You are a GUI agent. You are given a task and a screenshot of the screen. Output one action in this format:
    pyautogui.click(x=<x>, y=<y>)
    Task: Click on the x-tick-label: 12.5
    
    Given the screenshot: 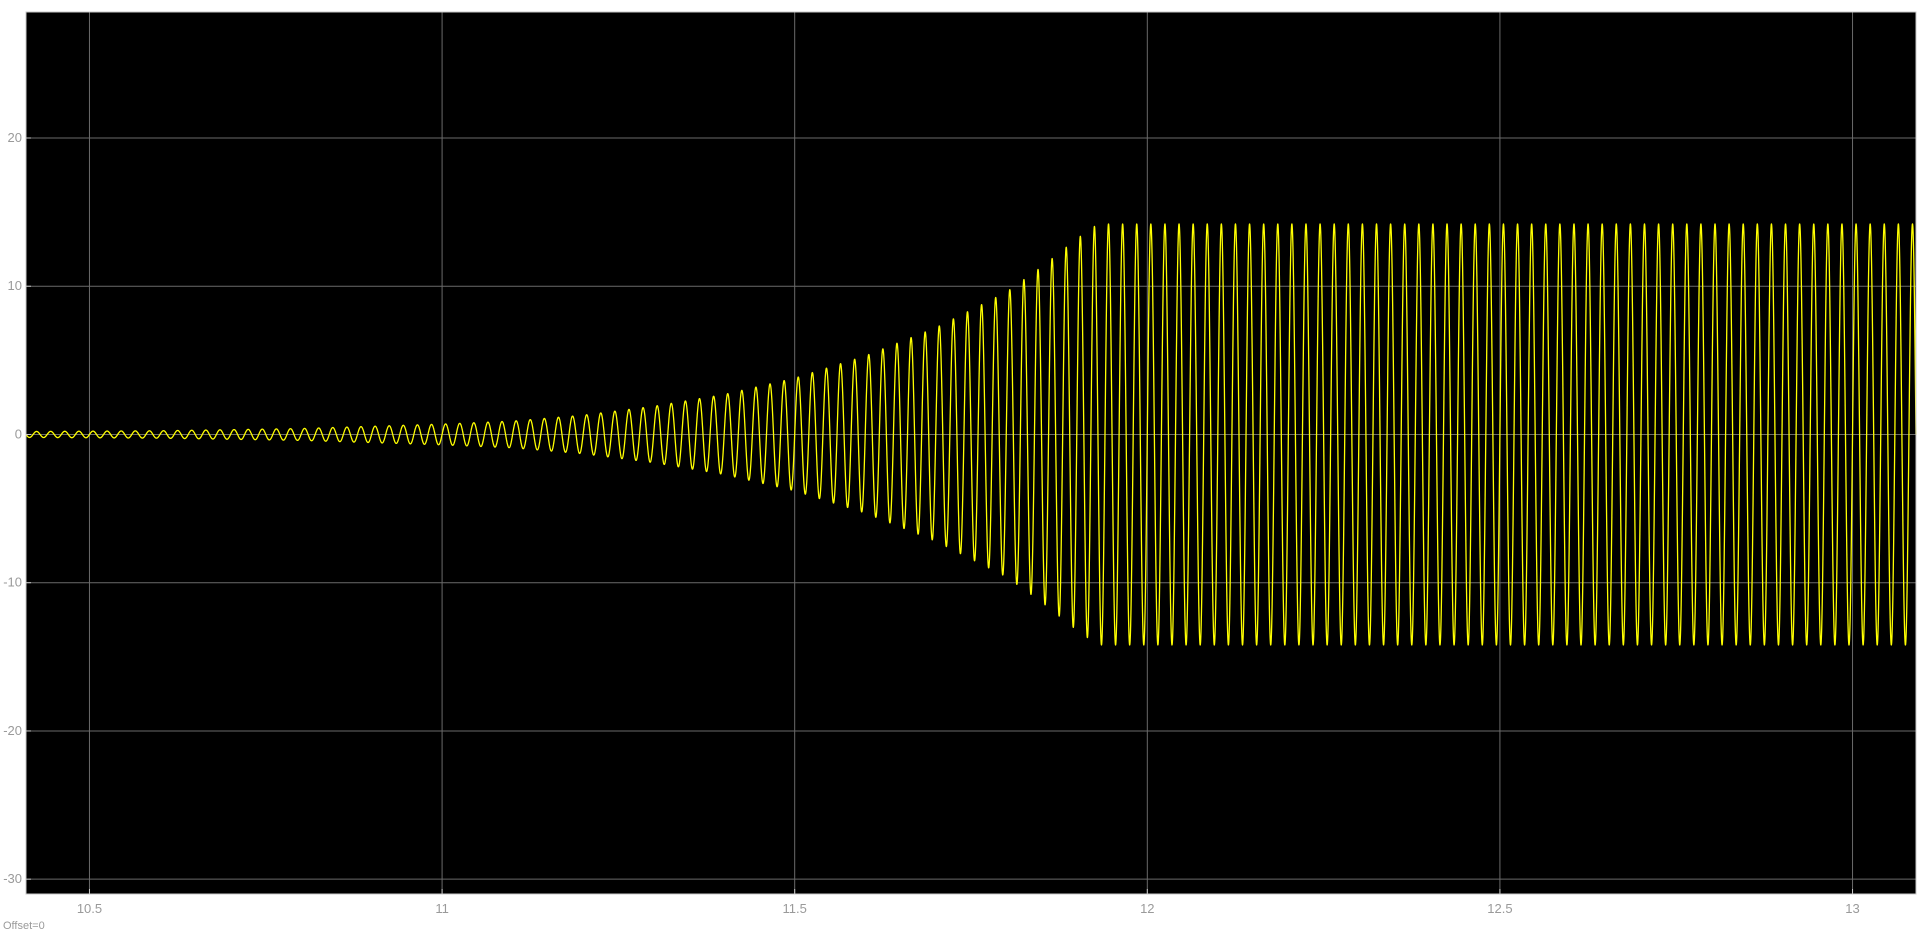 What is the action you would take?
    pyautogui.click(x=1499, y=908)
    